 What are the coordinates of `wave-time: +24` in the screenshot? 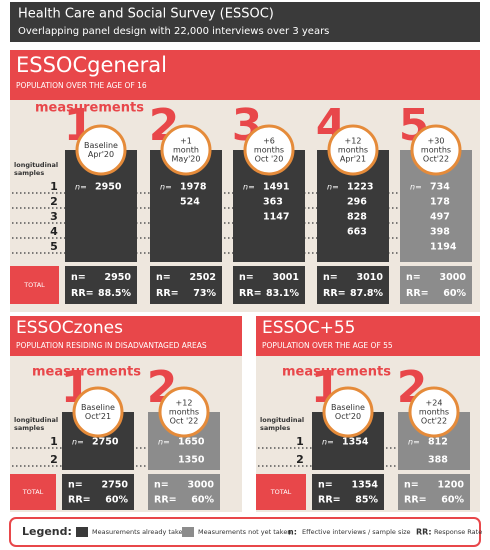 It's located at (434, 403).